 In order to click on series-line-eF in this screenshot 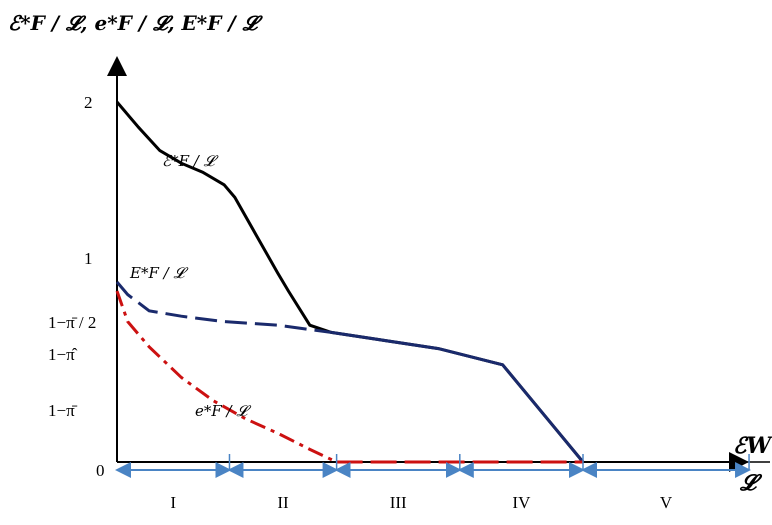, I will do `click(226, 377)`.